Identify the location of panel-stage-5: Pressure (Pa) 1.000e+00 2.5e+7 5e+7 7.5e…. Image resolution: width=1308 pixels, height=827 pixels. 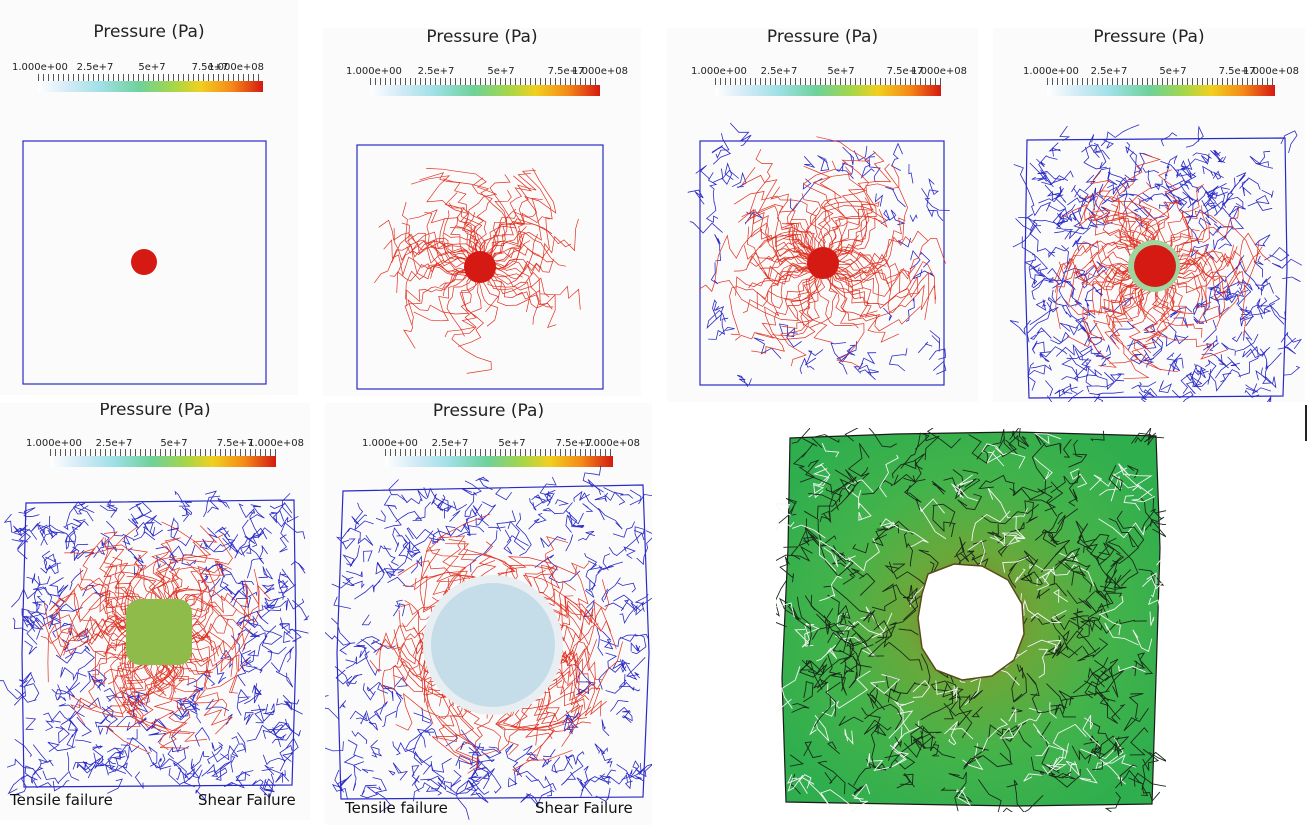
(155, 611).